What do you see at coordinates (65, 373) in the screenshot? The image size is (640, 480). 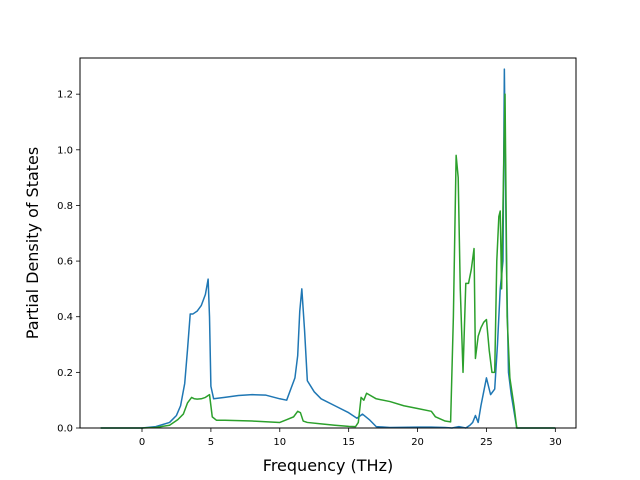 I see `y-tick-label: 0.2` at bounding box center [65, 373].